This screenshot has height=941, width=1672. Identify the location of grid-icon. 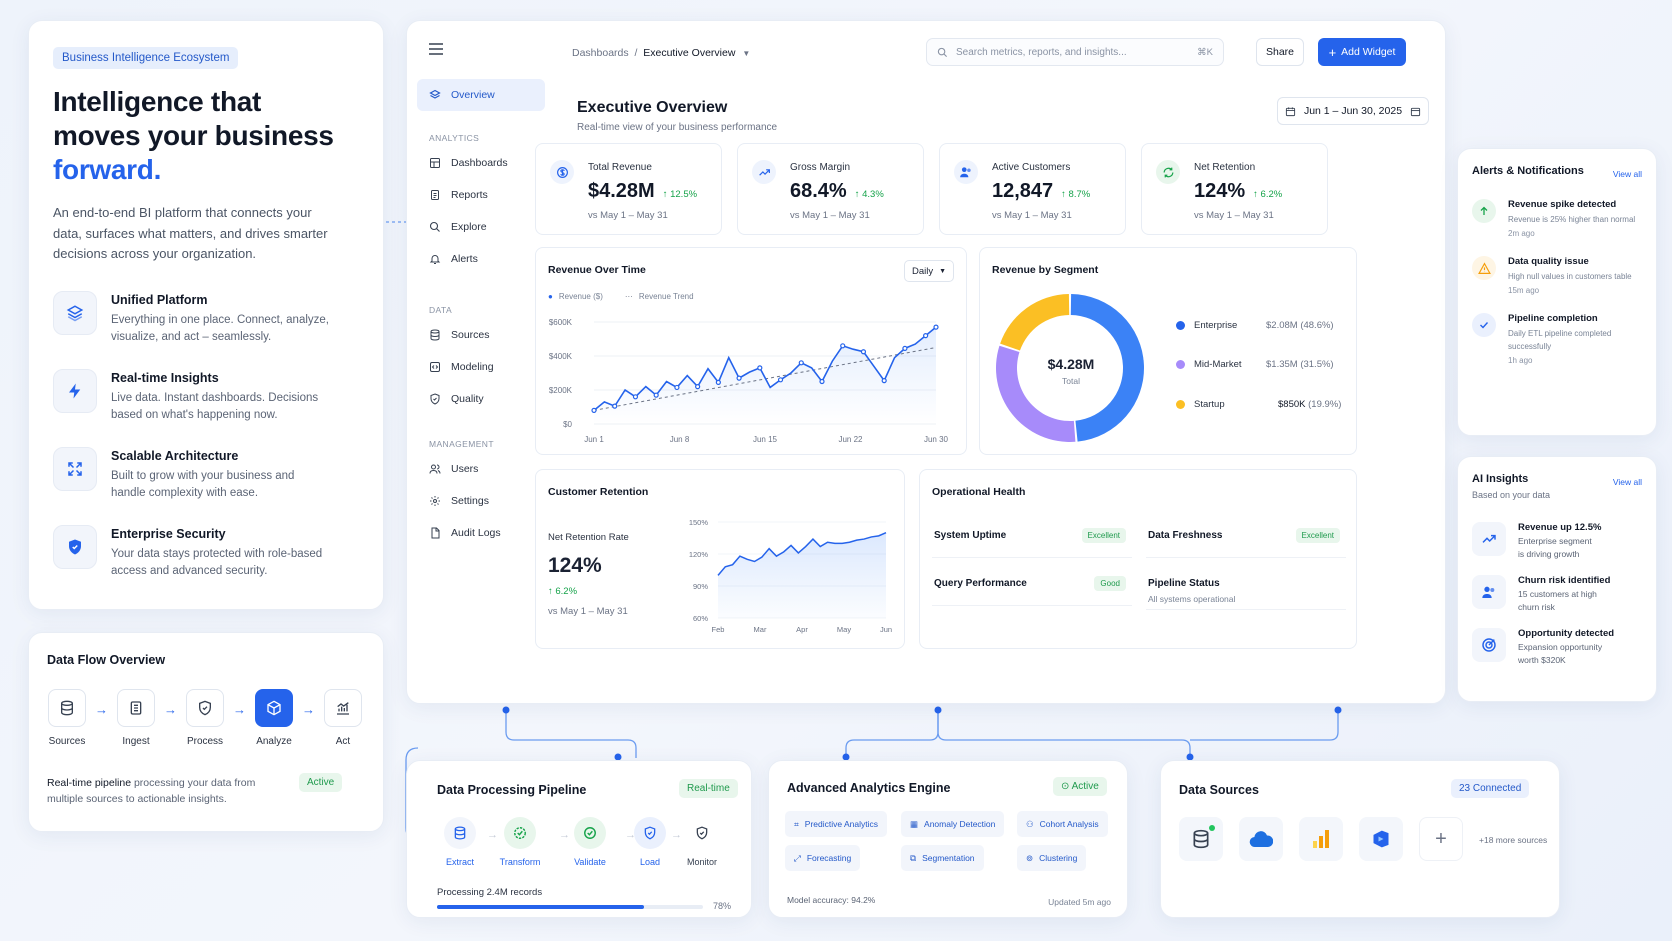
(435, 163).